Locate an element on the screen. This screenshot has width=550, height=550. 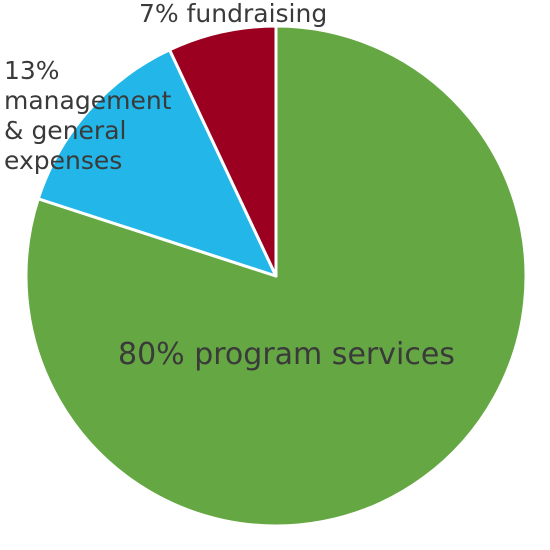
label-program-services: 80% program services is located at coordinates (286, 354).